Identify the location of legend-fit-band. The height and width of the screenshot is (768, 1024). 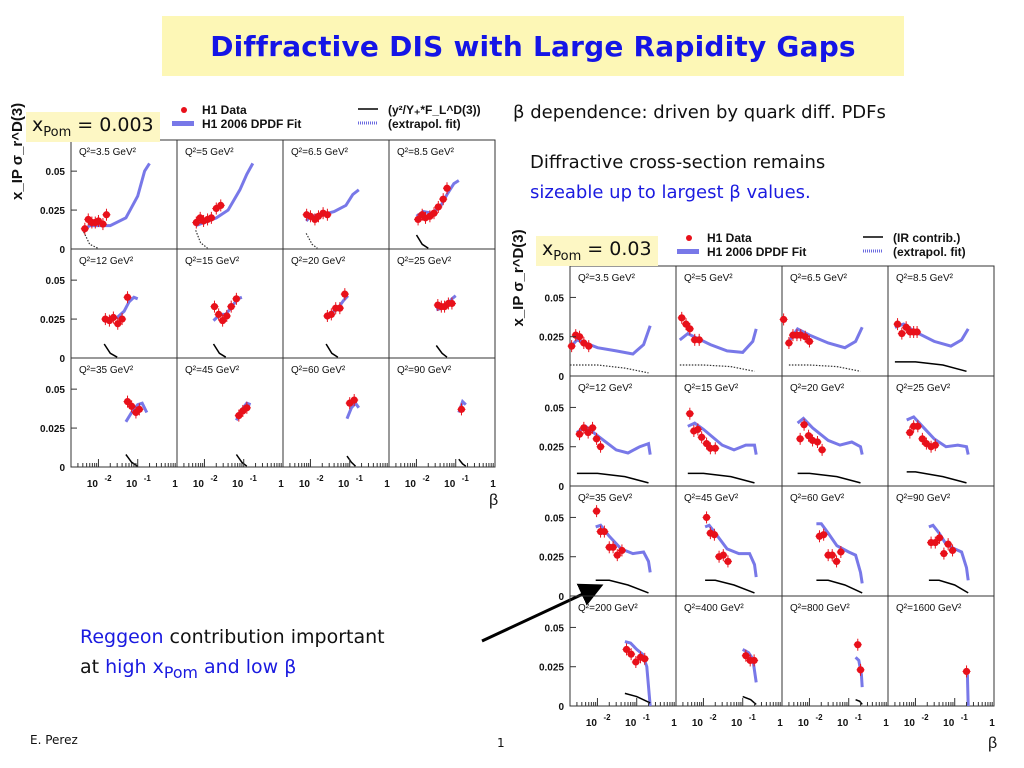
(688, 251).